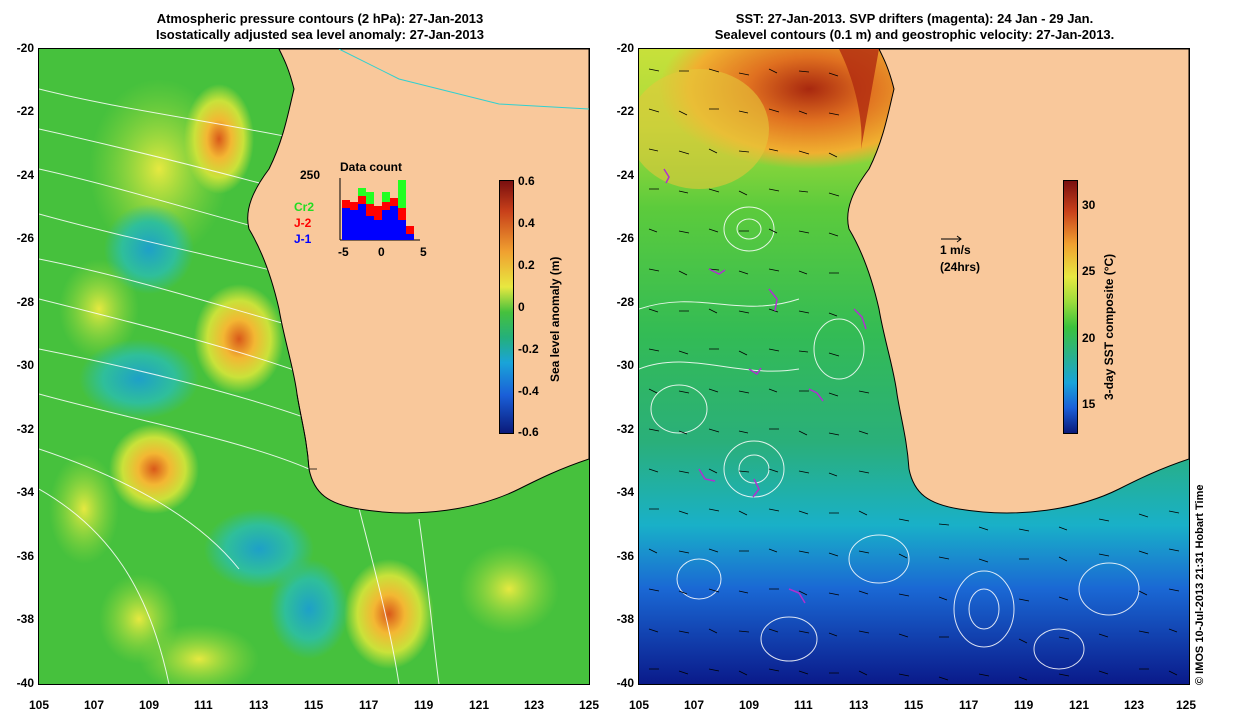 The image size is (1250, 720). What do you see at coordinates (381, 252) in the screenshot?
I see `inset-xtick-0: 0` at bounding box center [381, 252].